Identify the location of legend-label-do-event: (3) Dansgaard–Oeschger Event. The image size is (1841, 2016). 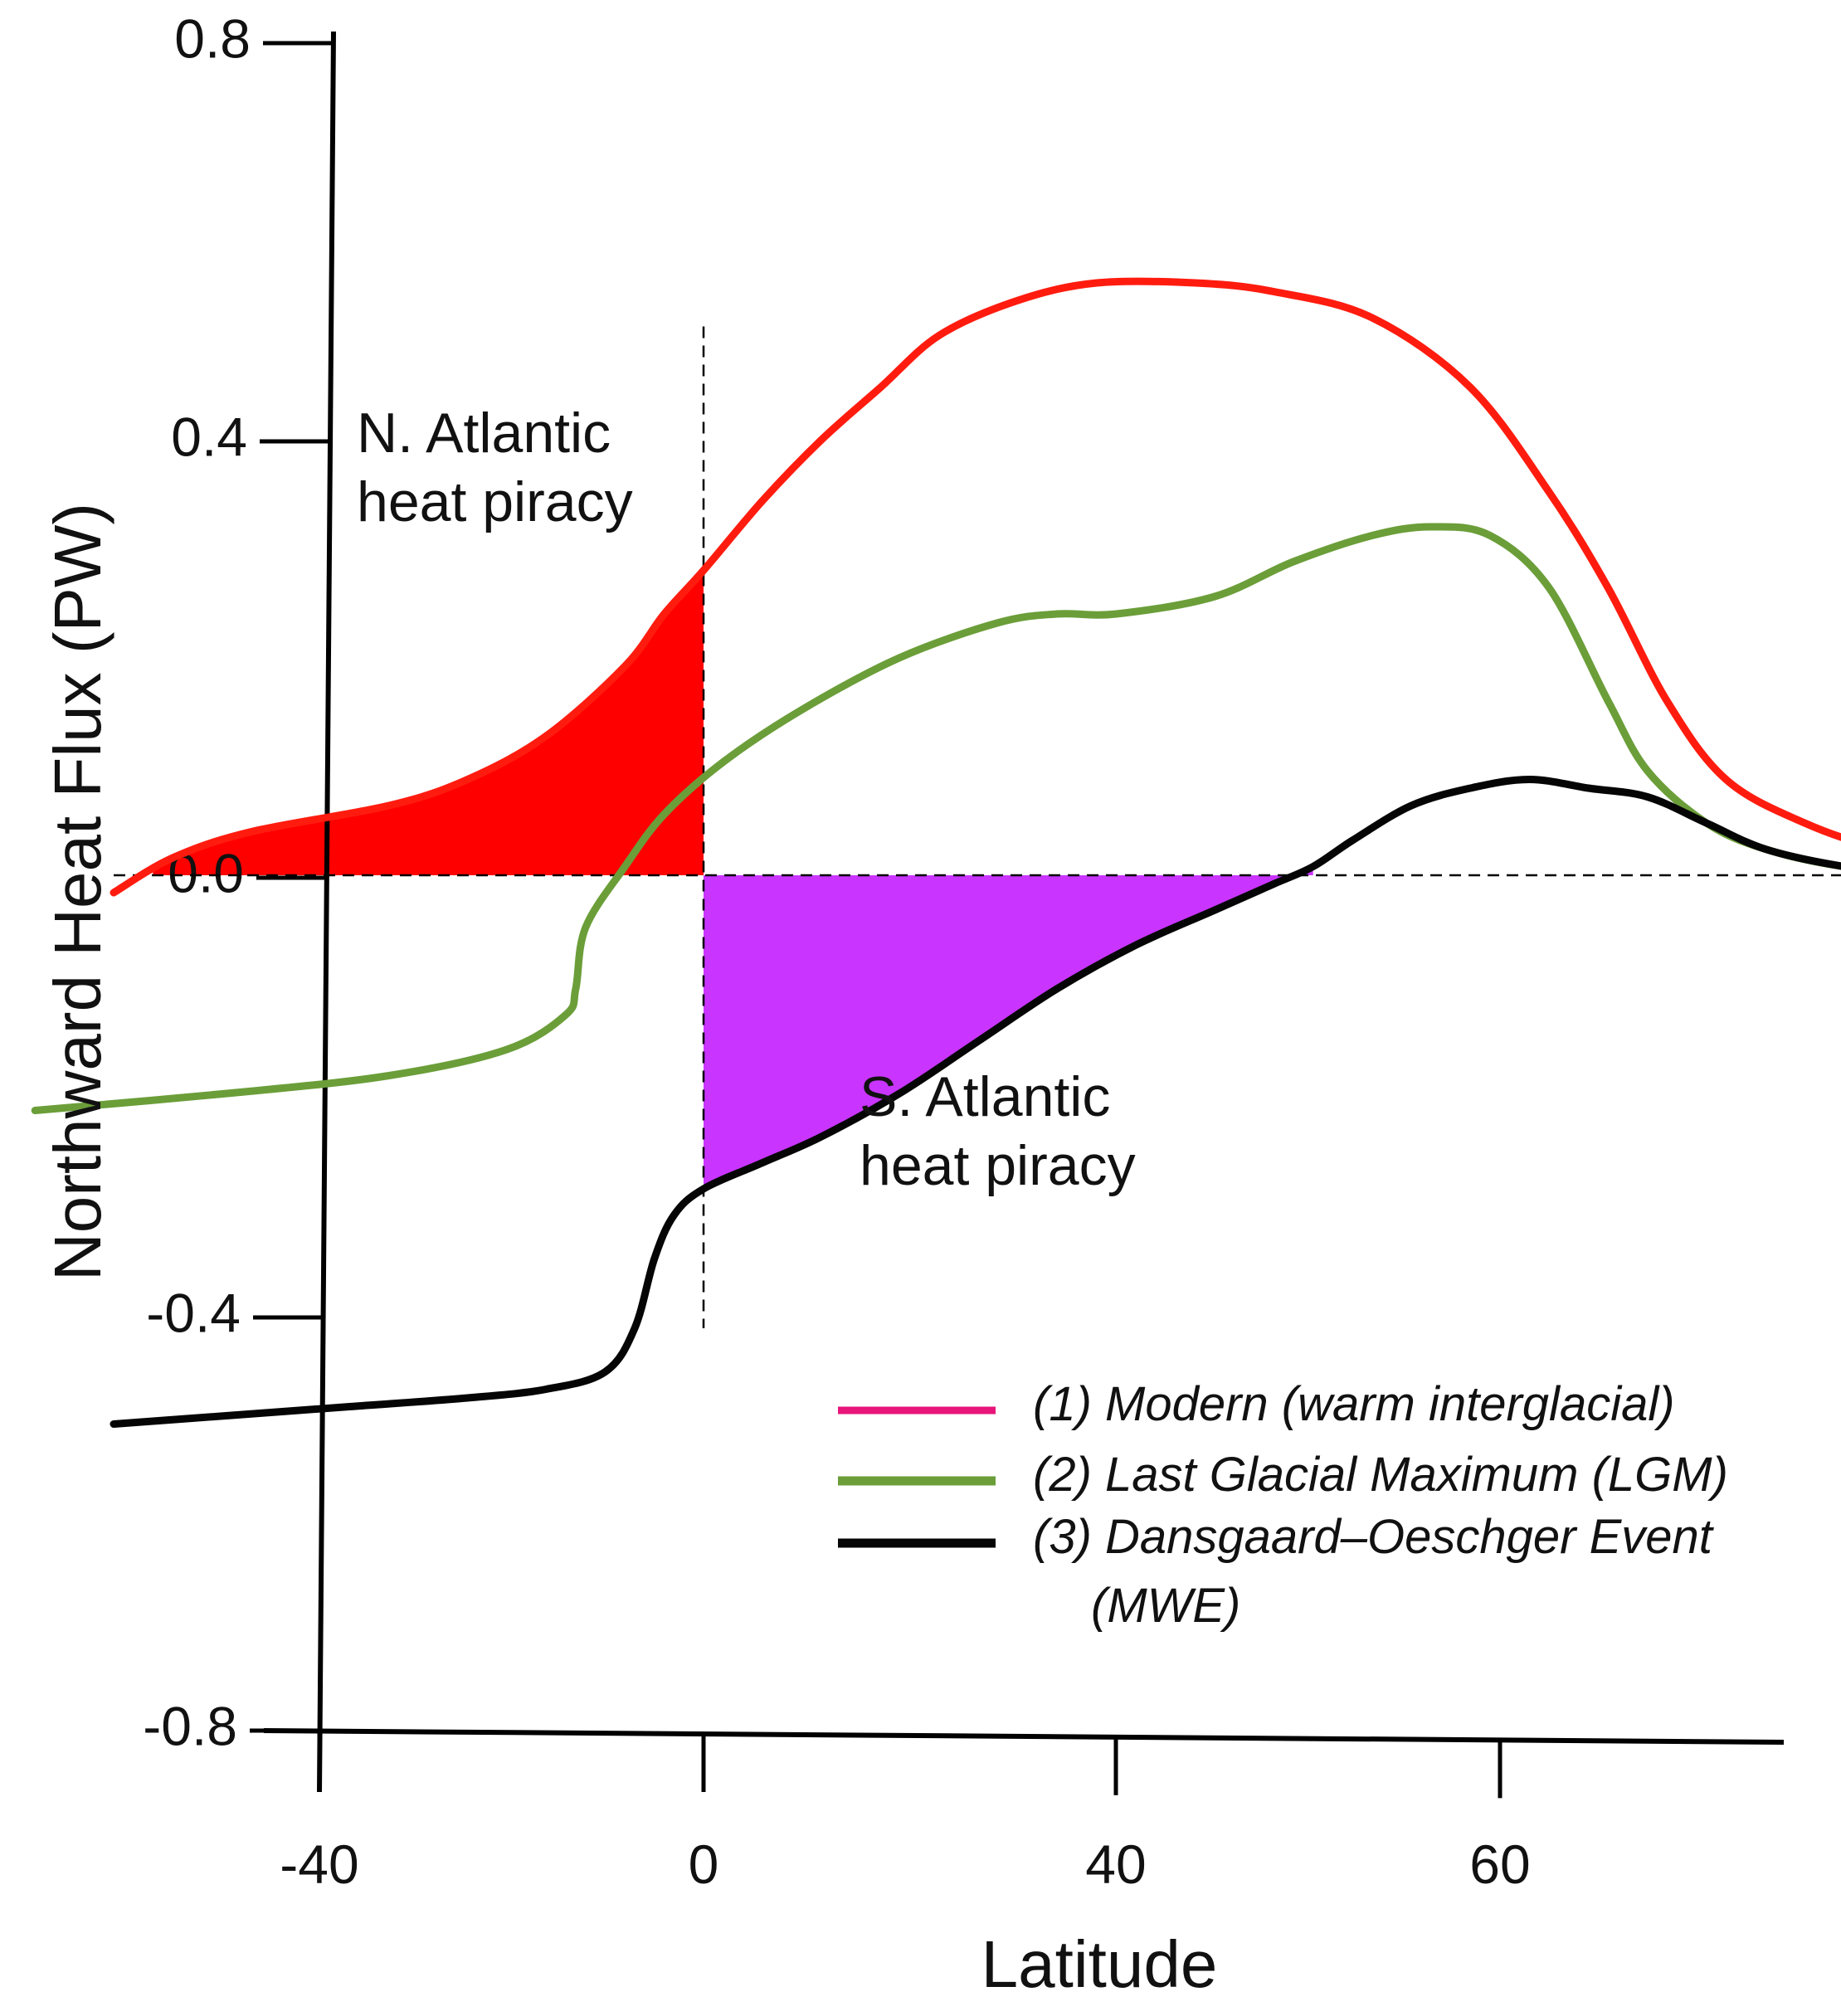
(1374, 1537).